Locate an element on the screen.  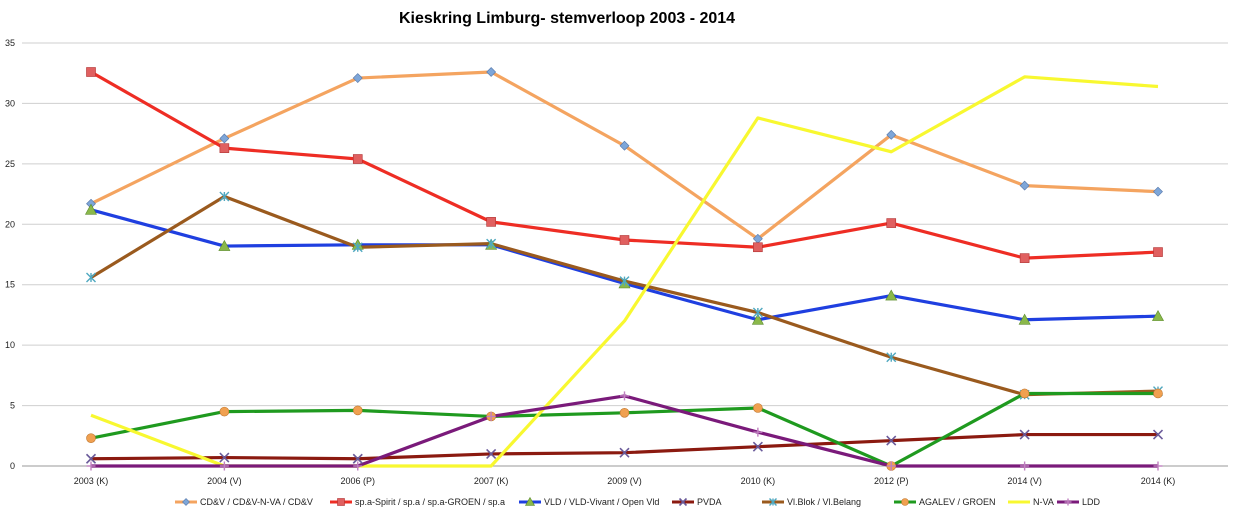
legend-item: N-VA is located at coordinates (1031, 502).